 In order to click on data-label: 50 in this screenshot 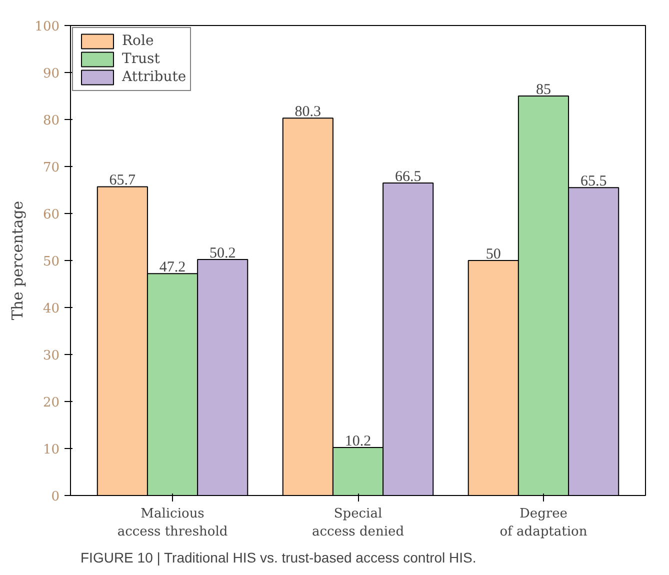, I will do `click(493, 254)`.